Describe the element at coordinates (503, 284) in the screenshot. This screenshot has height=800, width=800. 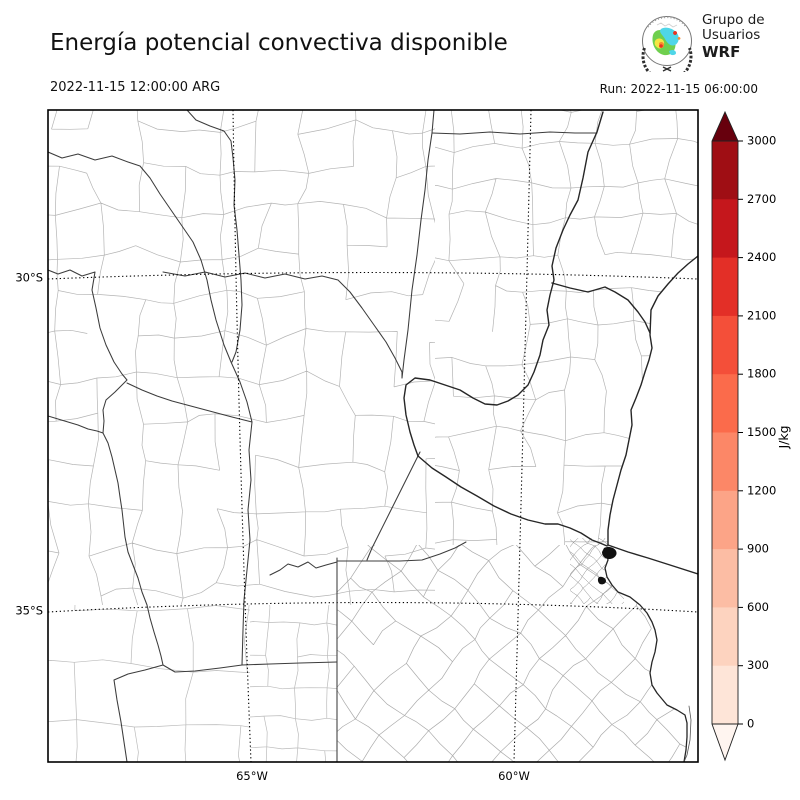
I see `parana-river` at that location.